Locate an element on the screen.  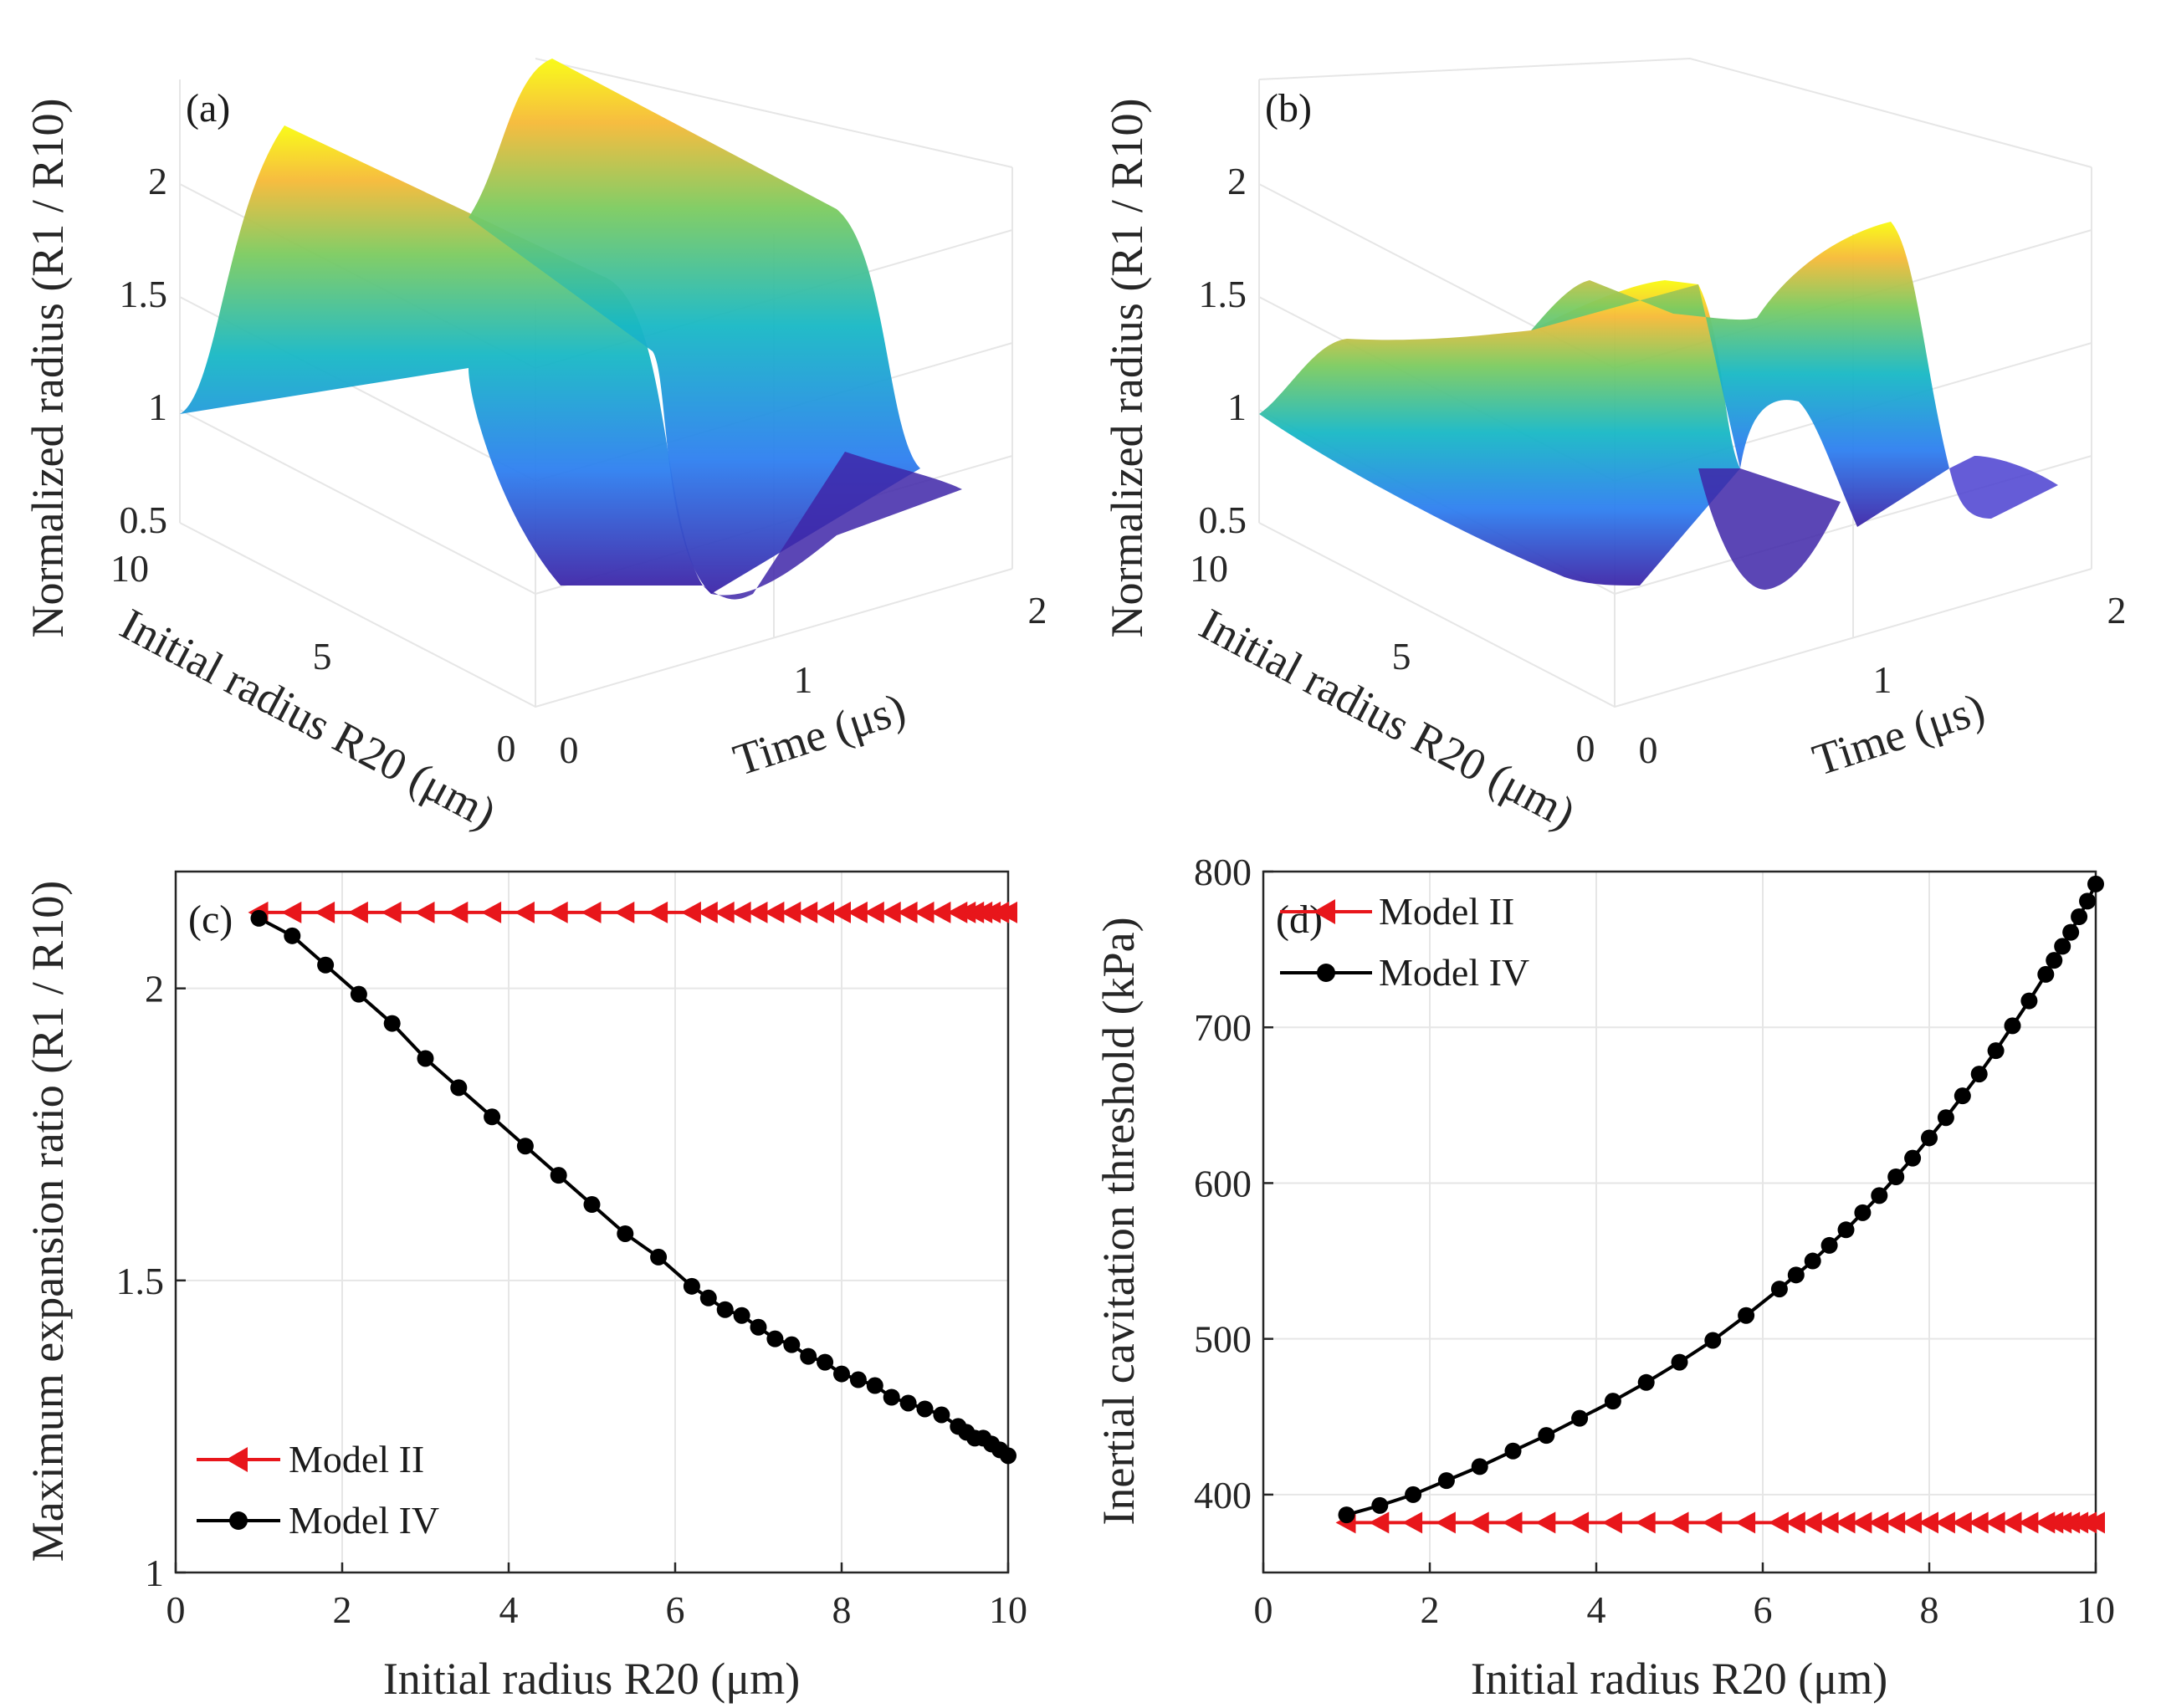
panel-a-label: (a) is located at coordinates (208, 108).